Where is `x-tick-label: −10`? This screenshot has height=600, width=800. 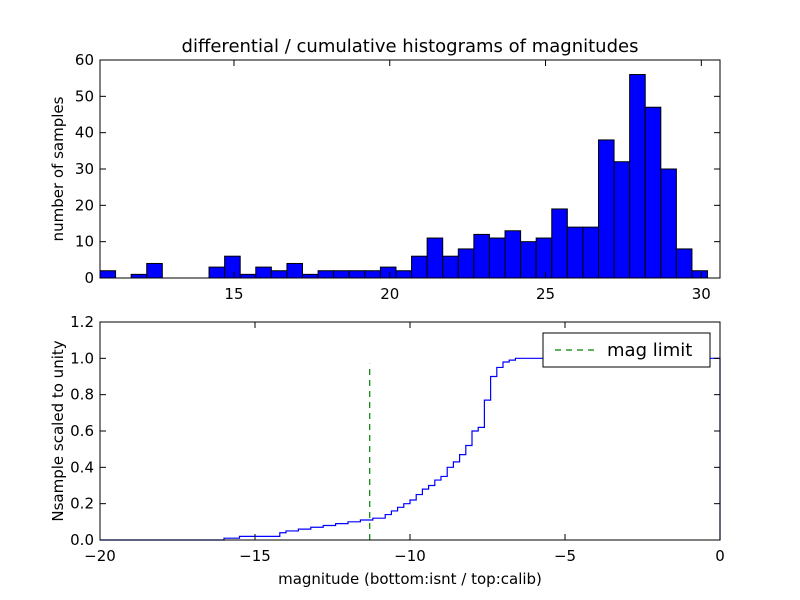
x-tick-label: −10 is located at coordinates (410, 556).